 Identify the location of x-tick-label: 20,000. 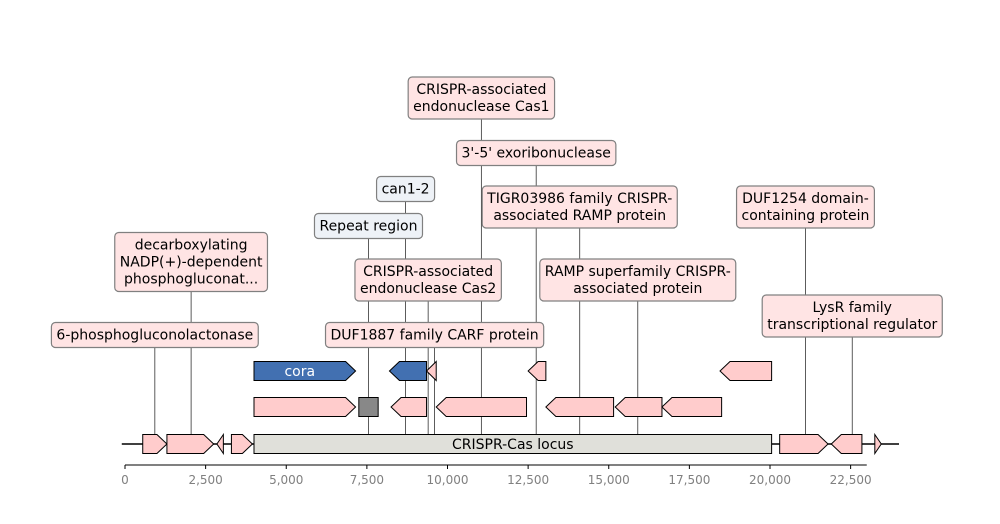
(770, 480).